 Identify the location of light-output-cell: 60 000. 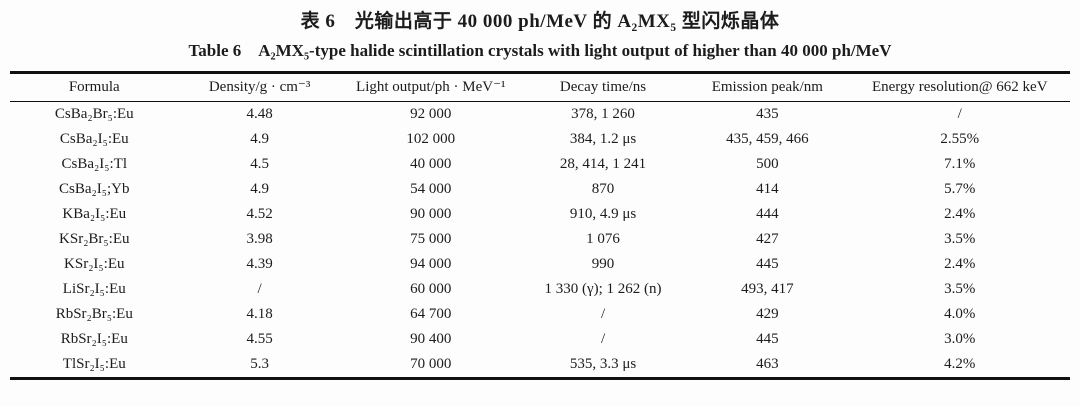
(431, 289).